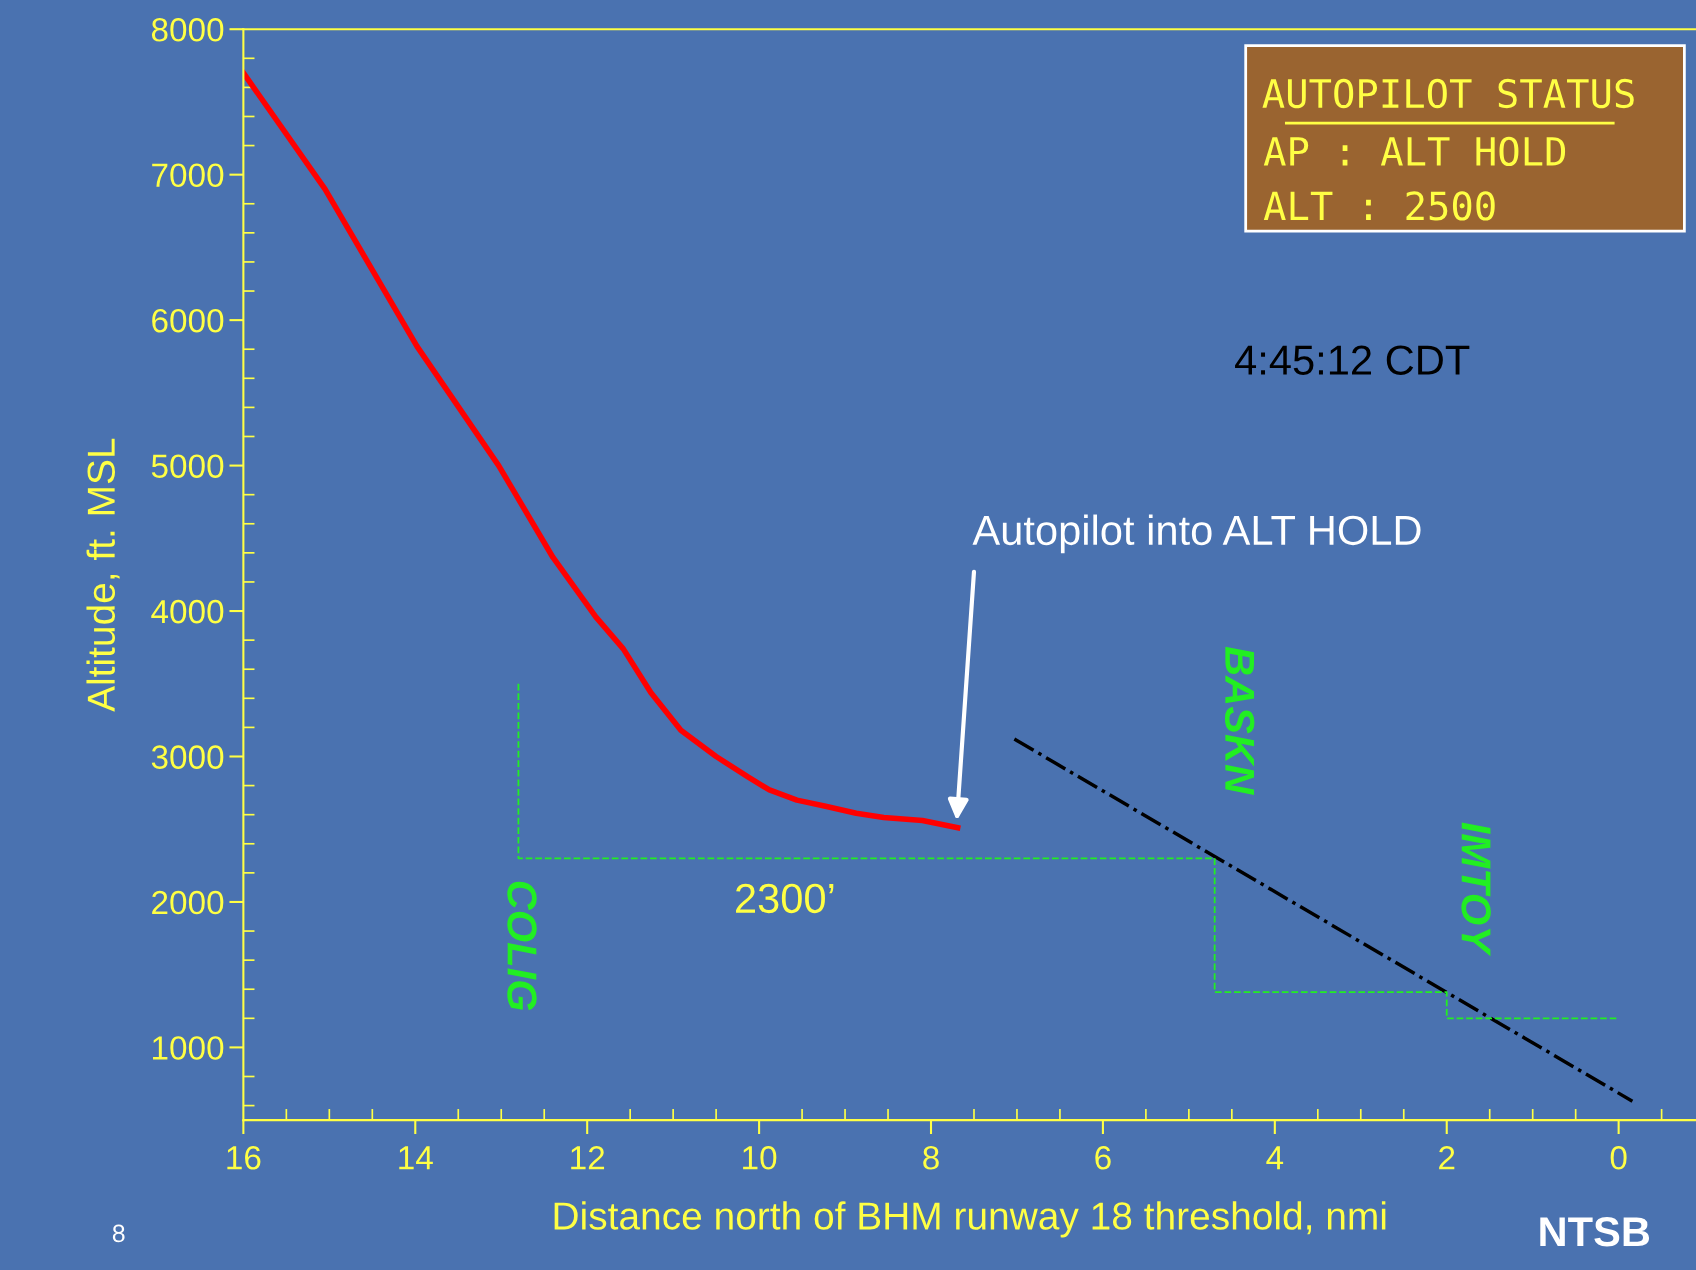 Image resolution: width=1696 pixels, height=1270 pixels. I want to click on annotation: COLIG, so click(522, 946).